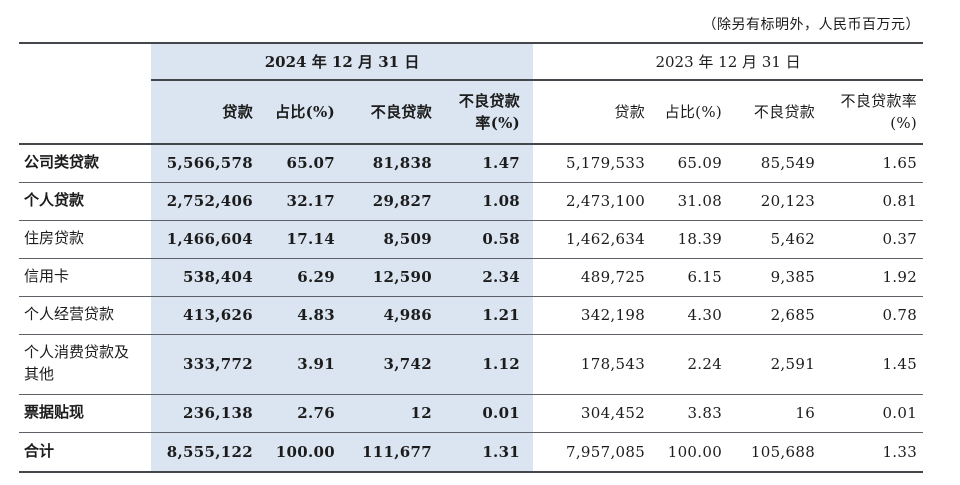 The height and width of the screenshot is (485, 960). Describe the element at coordinates (875, 239) in the screenshot. I see `cell-2023-npl-rate: 0.37` at that location.